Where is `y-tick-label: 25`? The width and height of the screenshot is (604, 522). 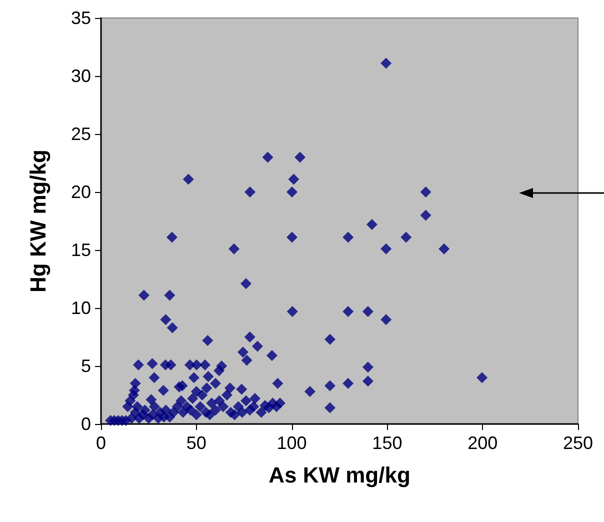
y-tick-label: 25 is located at coordinates (80, 134).